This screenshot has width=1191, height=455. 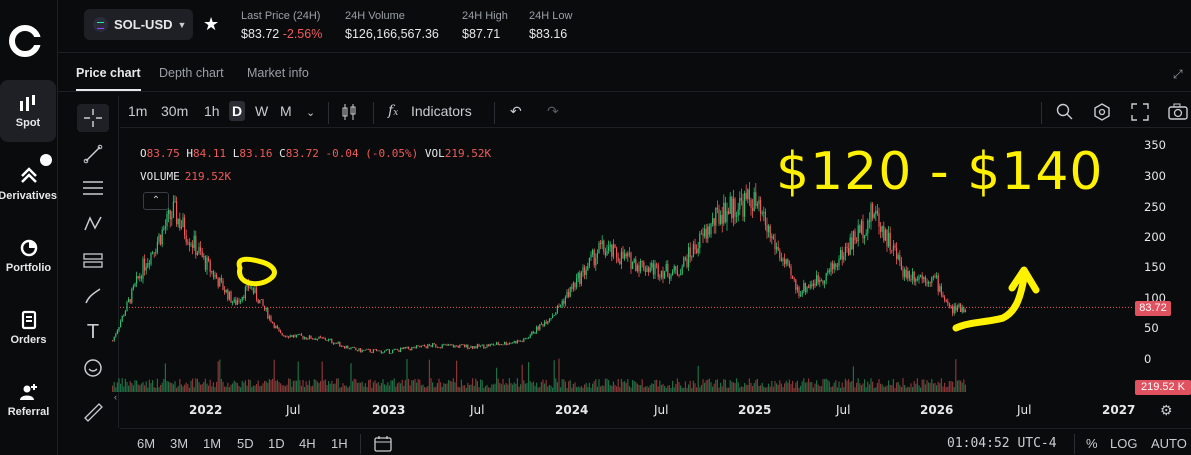 I want to click on interval-1h: 1h, so click(x=212, y=111).